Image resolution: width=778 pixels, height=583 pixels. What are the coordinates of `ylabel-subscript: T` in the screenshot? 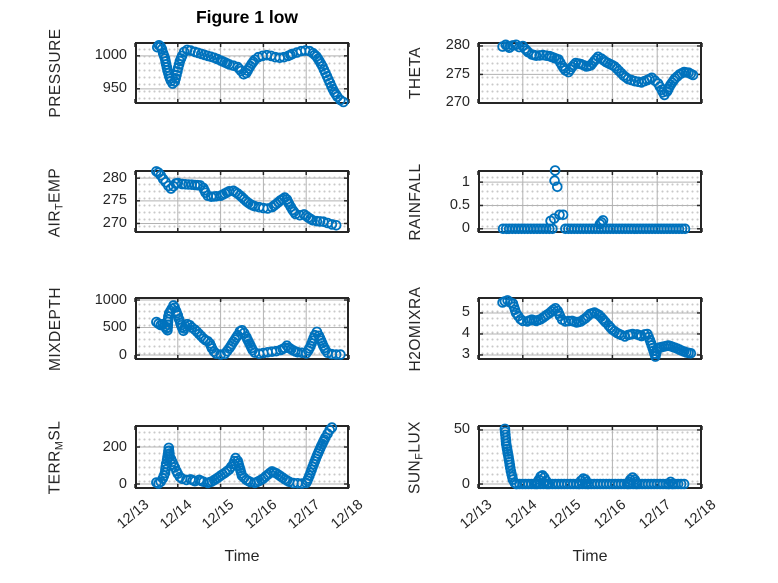 It's located at (59, 206).